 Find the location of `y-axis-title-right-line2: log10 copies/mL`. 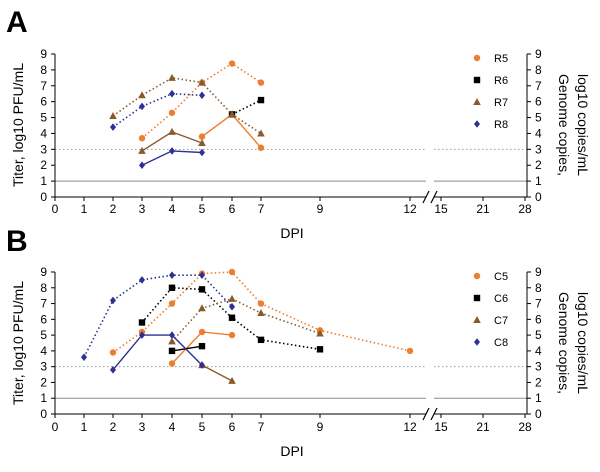

y-axis-title-right-line2: log10 copies/mL is located at coordinates (583, 125).